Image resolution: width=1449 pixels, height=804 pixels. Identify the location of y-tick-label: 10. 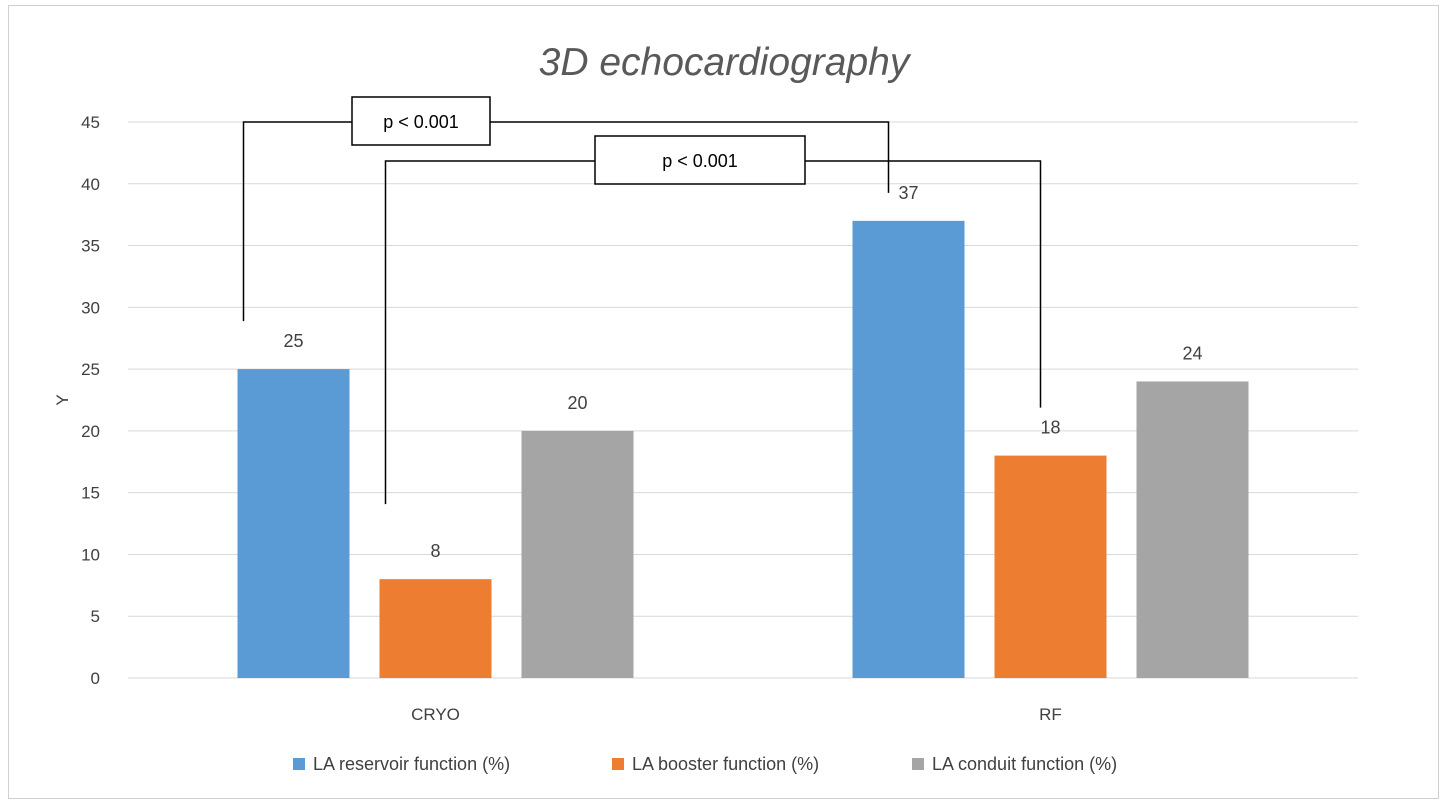
(90, 554).